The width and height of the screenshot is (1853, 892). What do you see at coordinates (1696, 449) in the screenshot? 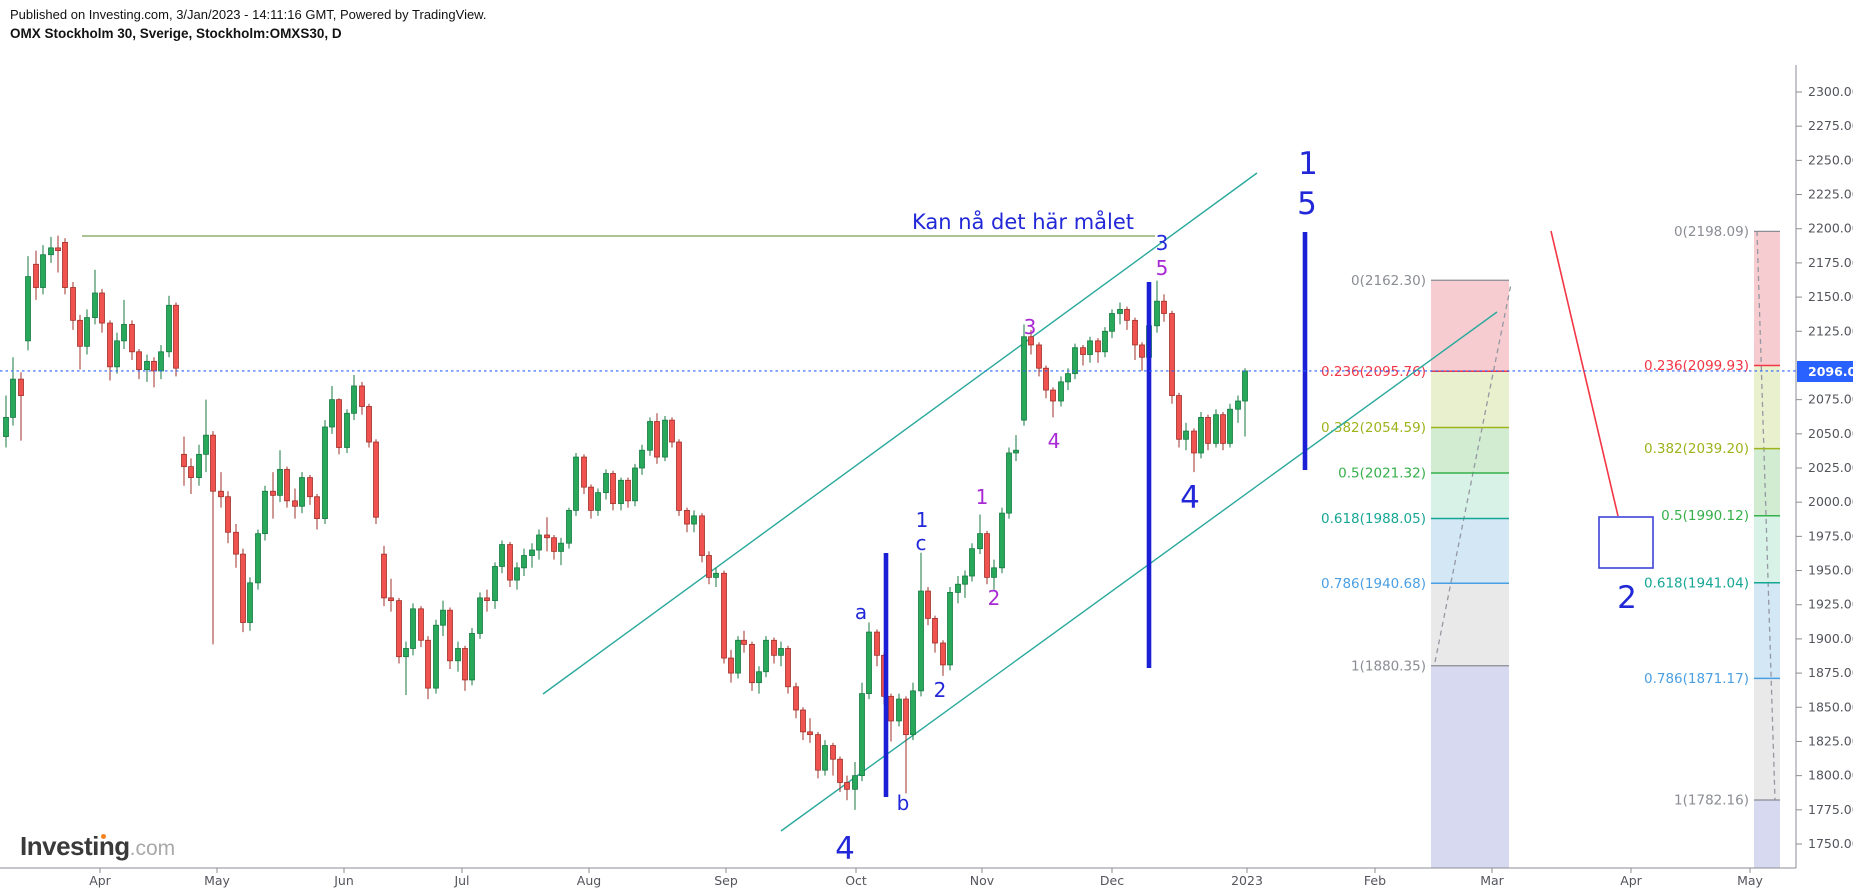
I see `fib-level-label: 0.382(2039.20)` at bounding box center [1696, 449].